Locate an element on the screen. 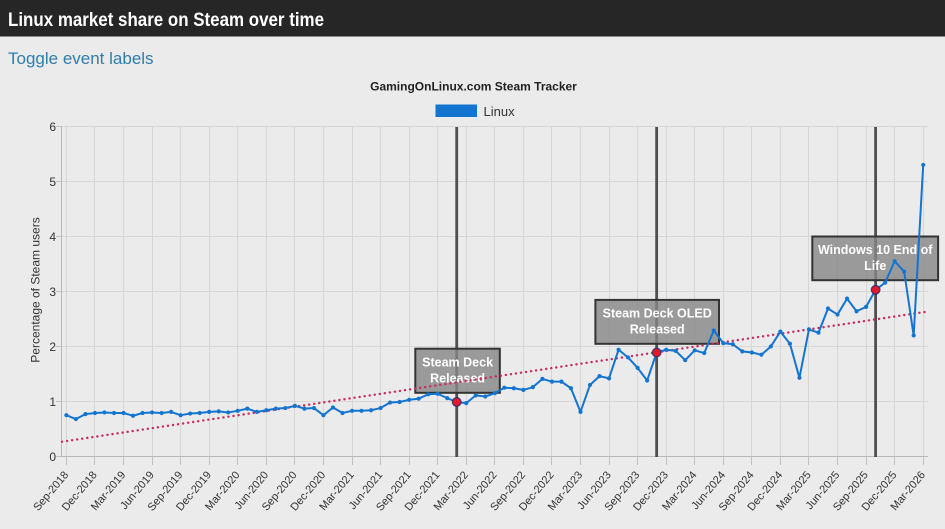 This screenshot has height=529, width=945. svg-text: Percentage of Steam users is located at coordinates (36, 289).